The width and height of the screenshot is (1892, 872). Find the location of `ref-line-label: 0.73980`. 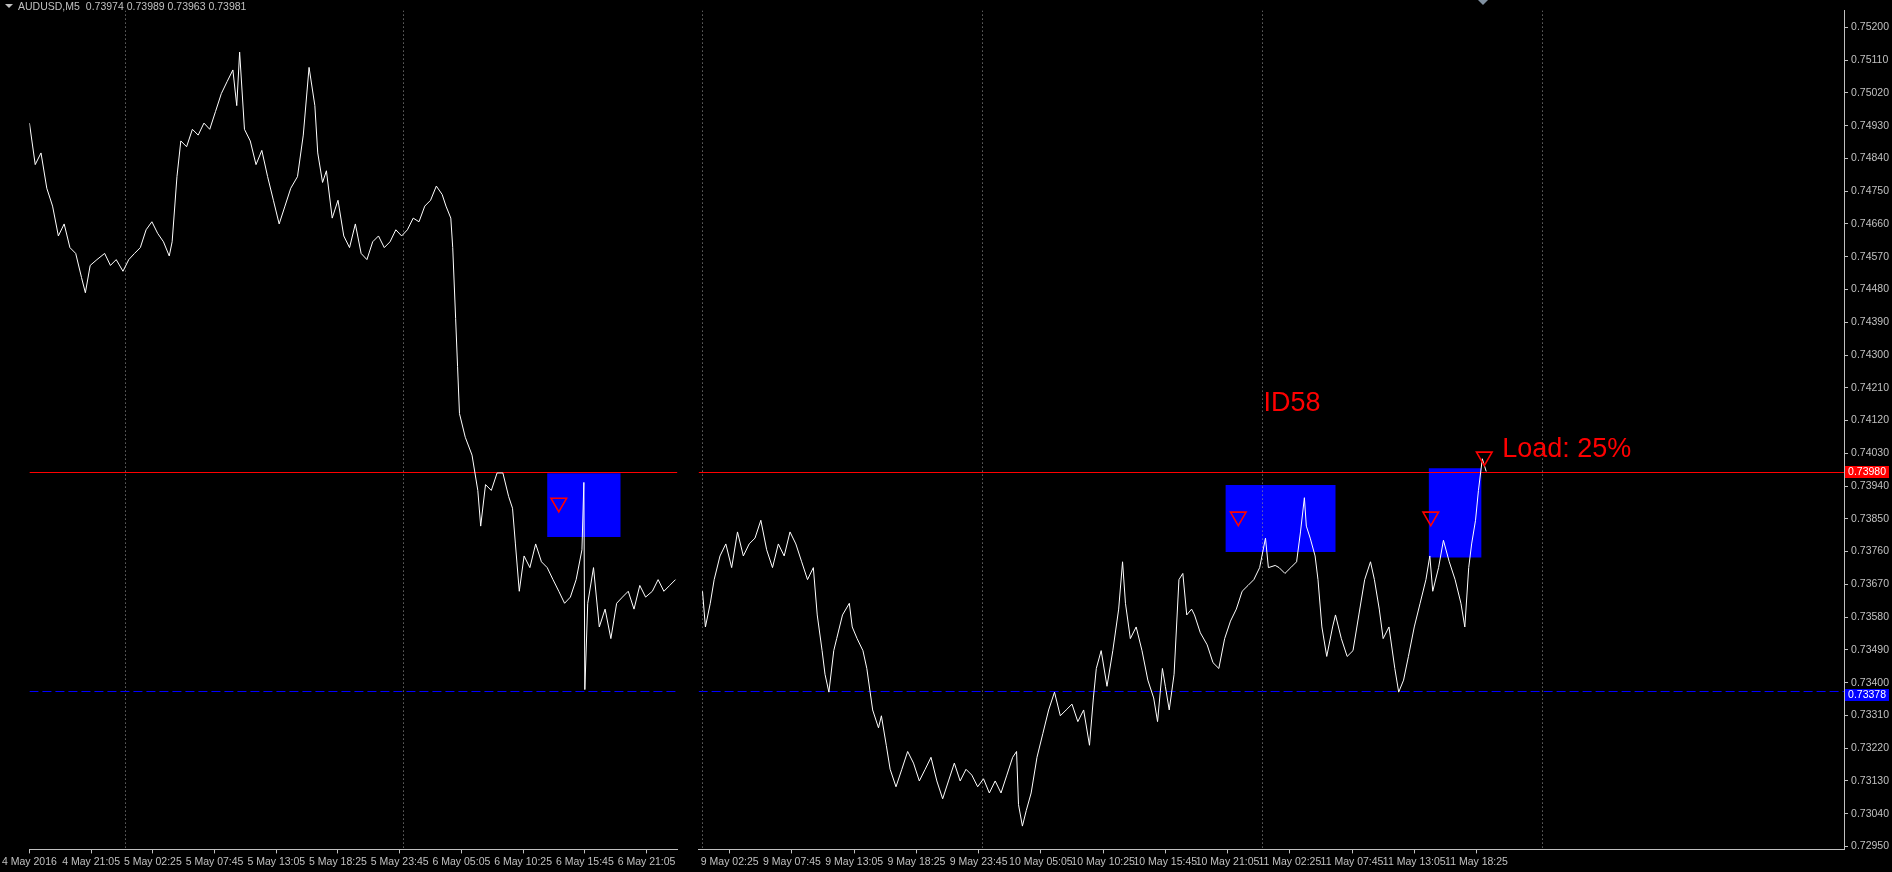

ref-line-label: 0.73980 is located at coordinates (1867, 471).